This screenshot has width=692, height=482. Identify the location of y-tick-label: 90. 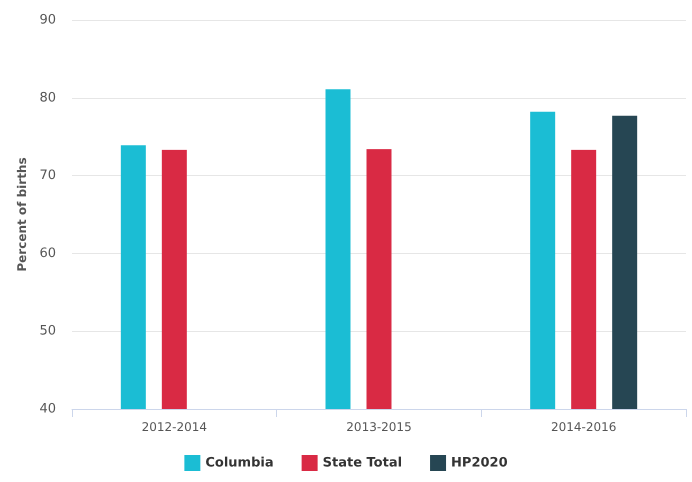
(47, 20).